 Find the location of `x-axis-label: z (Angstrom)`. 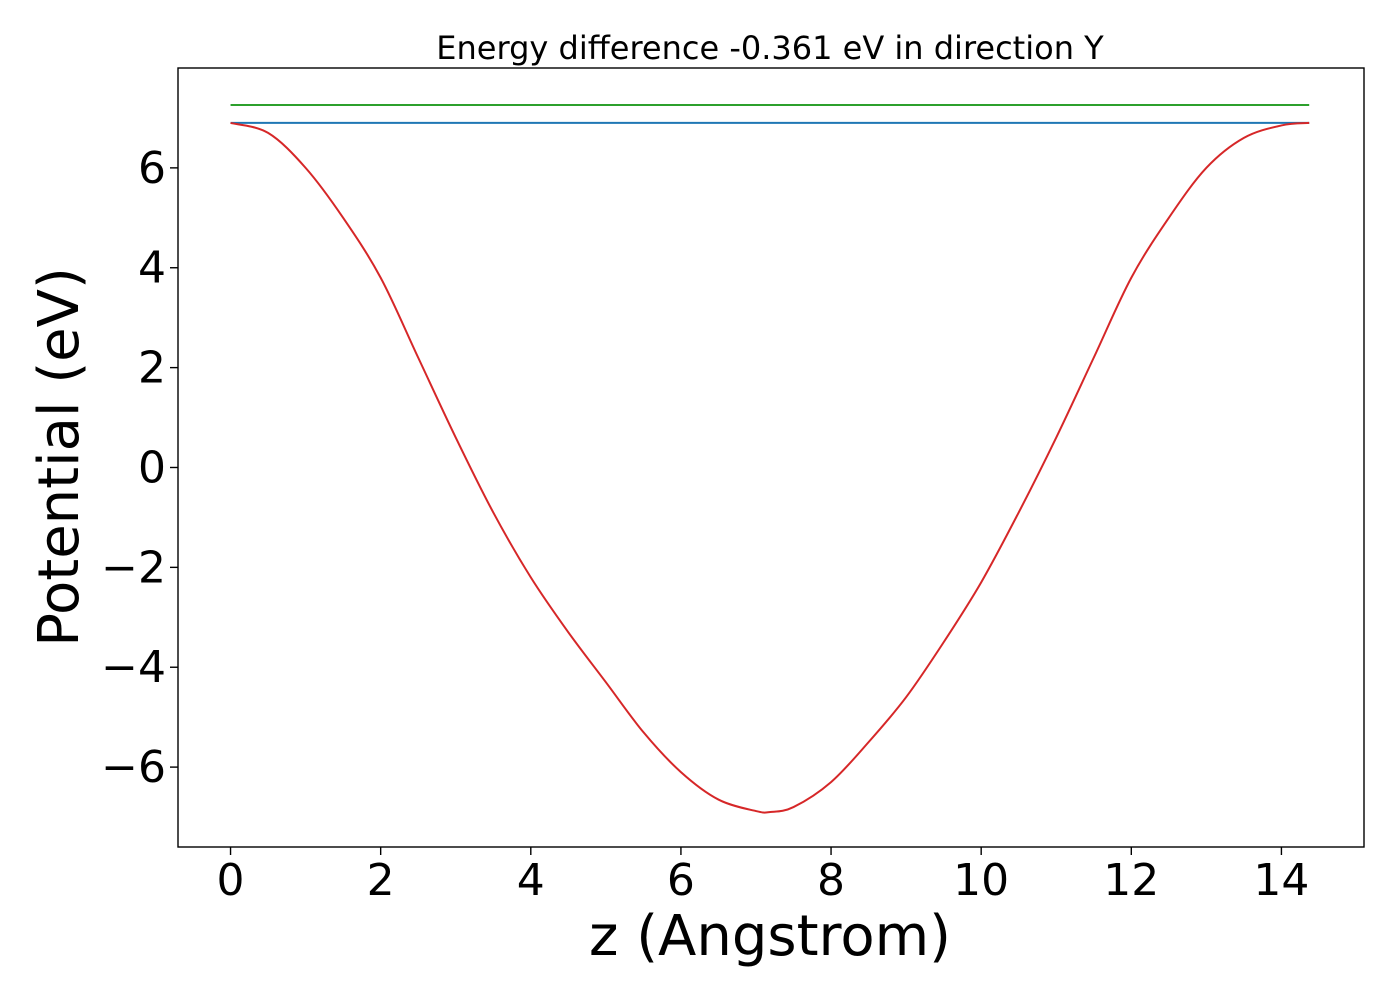

x-axis-label: z (Angstrom) is located at coordinates (770, 936).